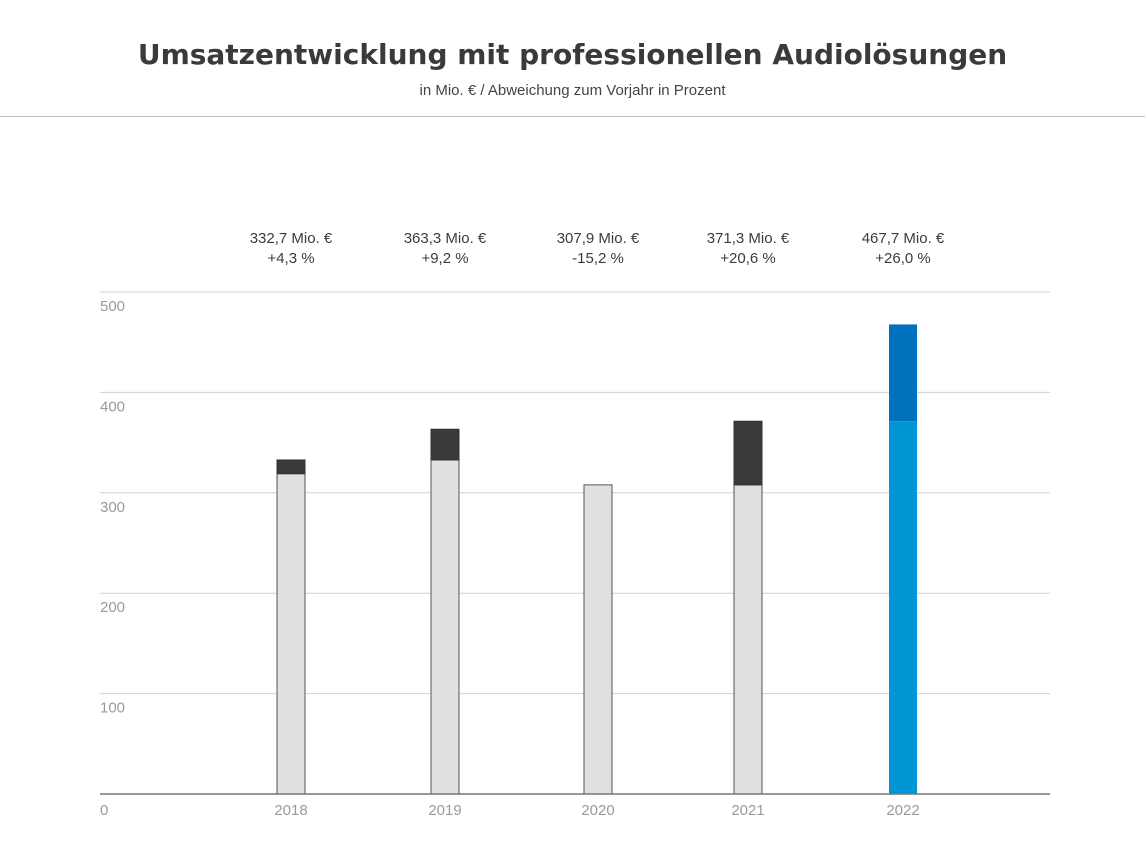  I want to click on value-label: 332,7 Mio. €, so click(291, 238).